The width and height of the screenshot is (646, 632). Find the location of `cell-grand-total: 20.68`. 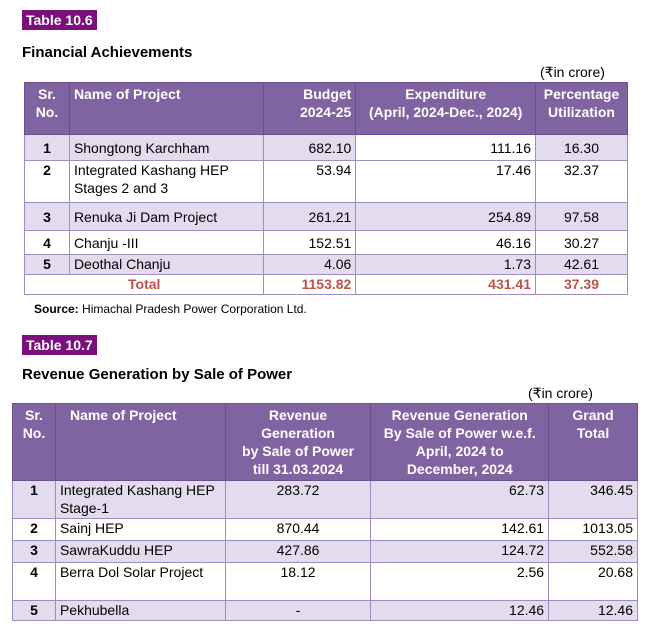

cell-grand-total: 20.68 is located at coordinates (593, 581).